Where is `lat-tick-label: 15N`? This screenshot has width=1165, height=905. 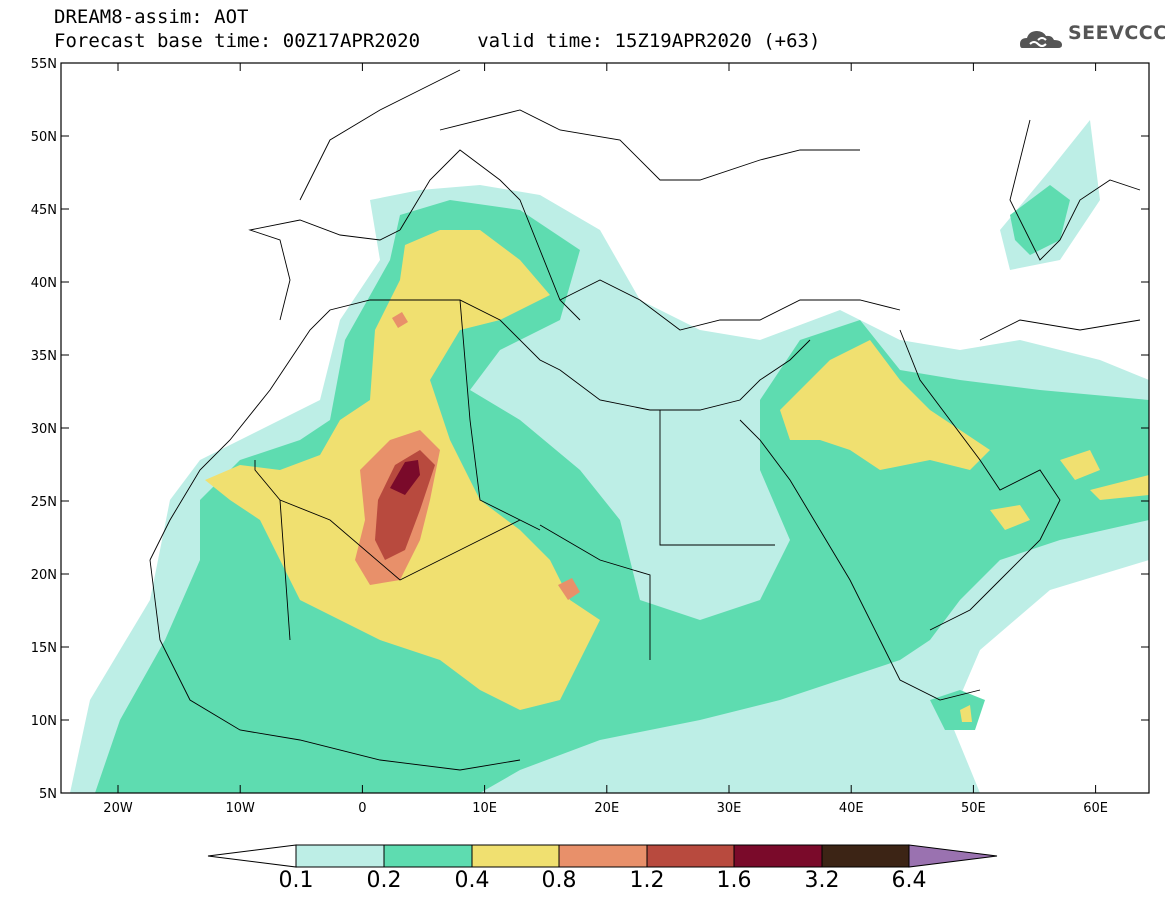 lat-tick-label: 15N is located at coordinates (44, 648).